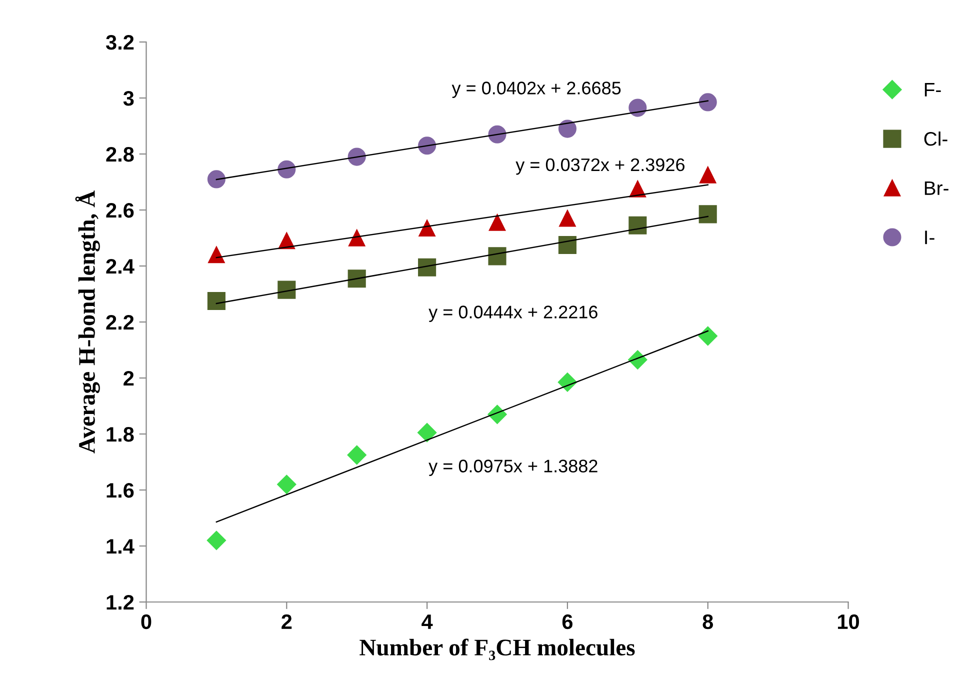 This screenshot has height=700, width=975. What do you see at coordinates (87, 322) in the screenshot?
I see `y-axis-title: Average H-bond length, Å` at bounding box center [87, 322].